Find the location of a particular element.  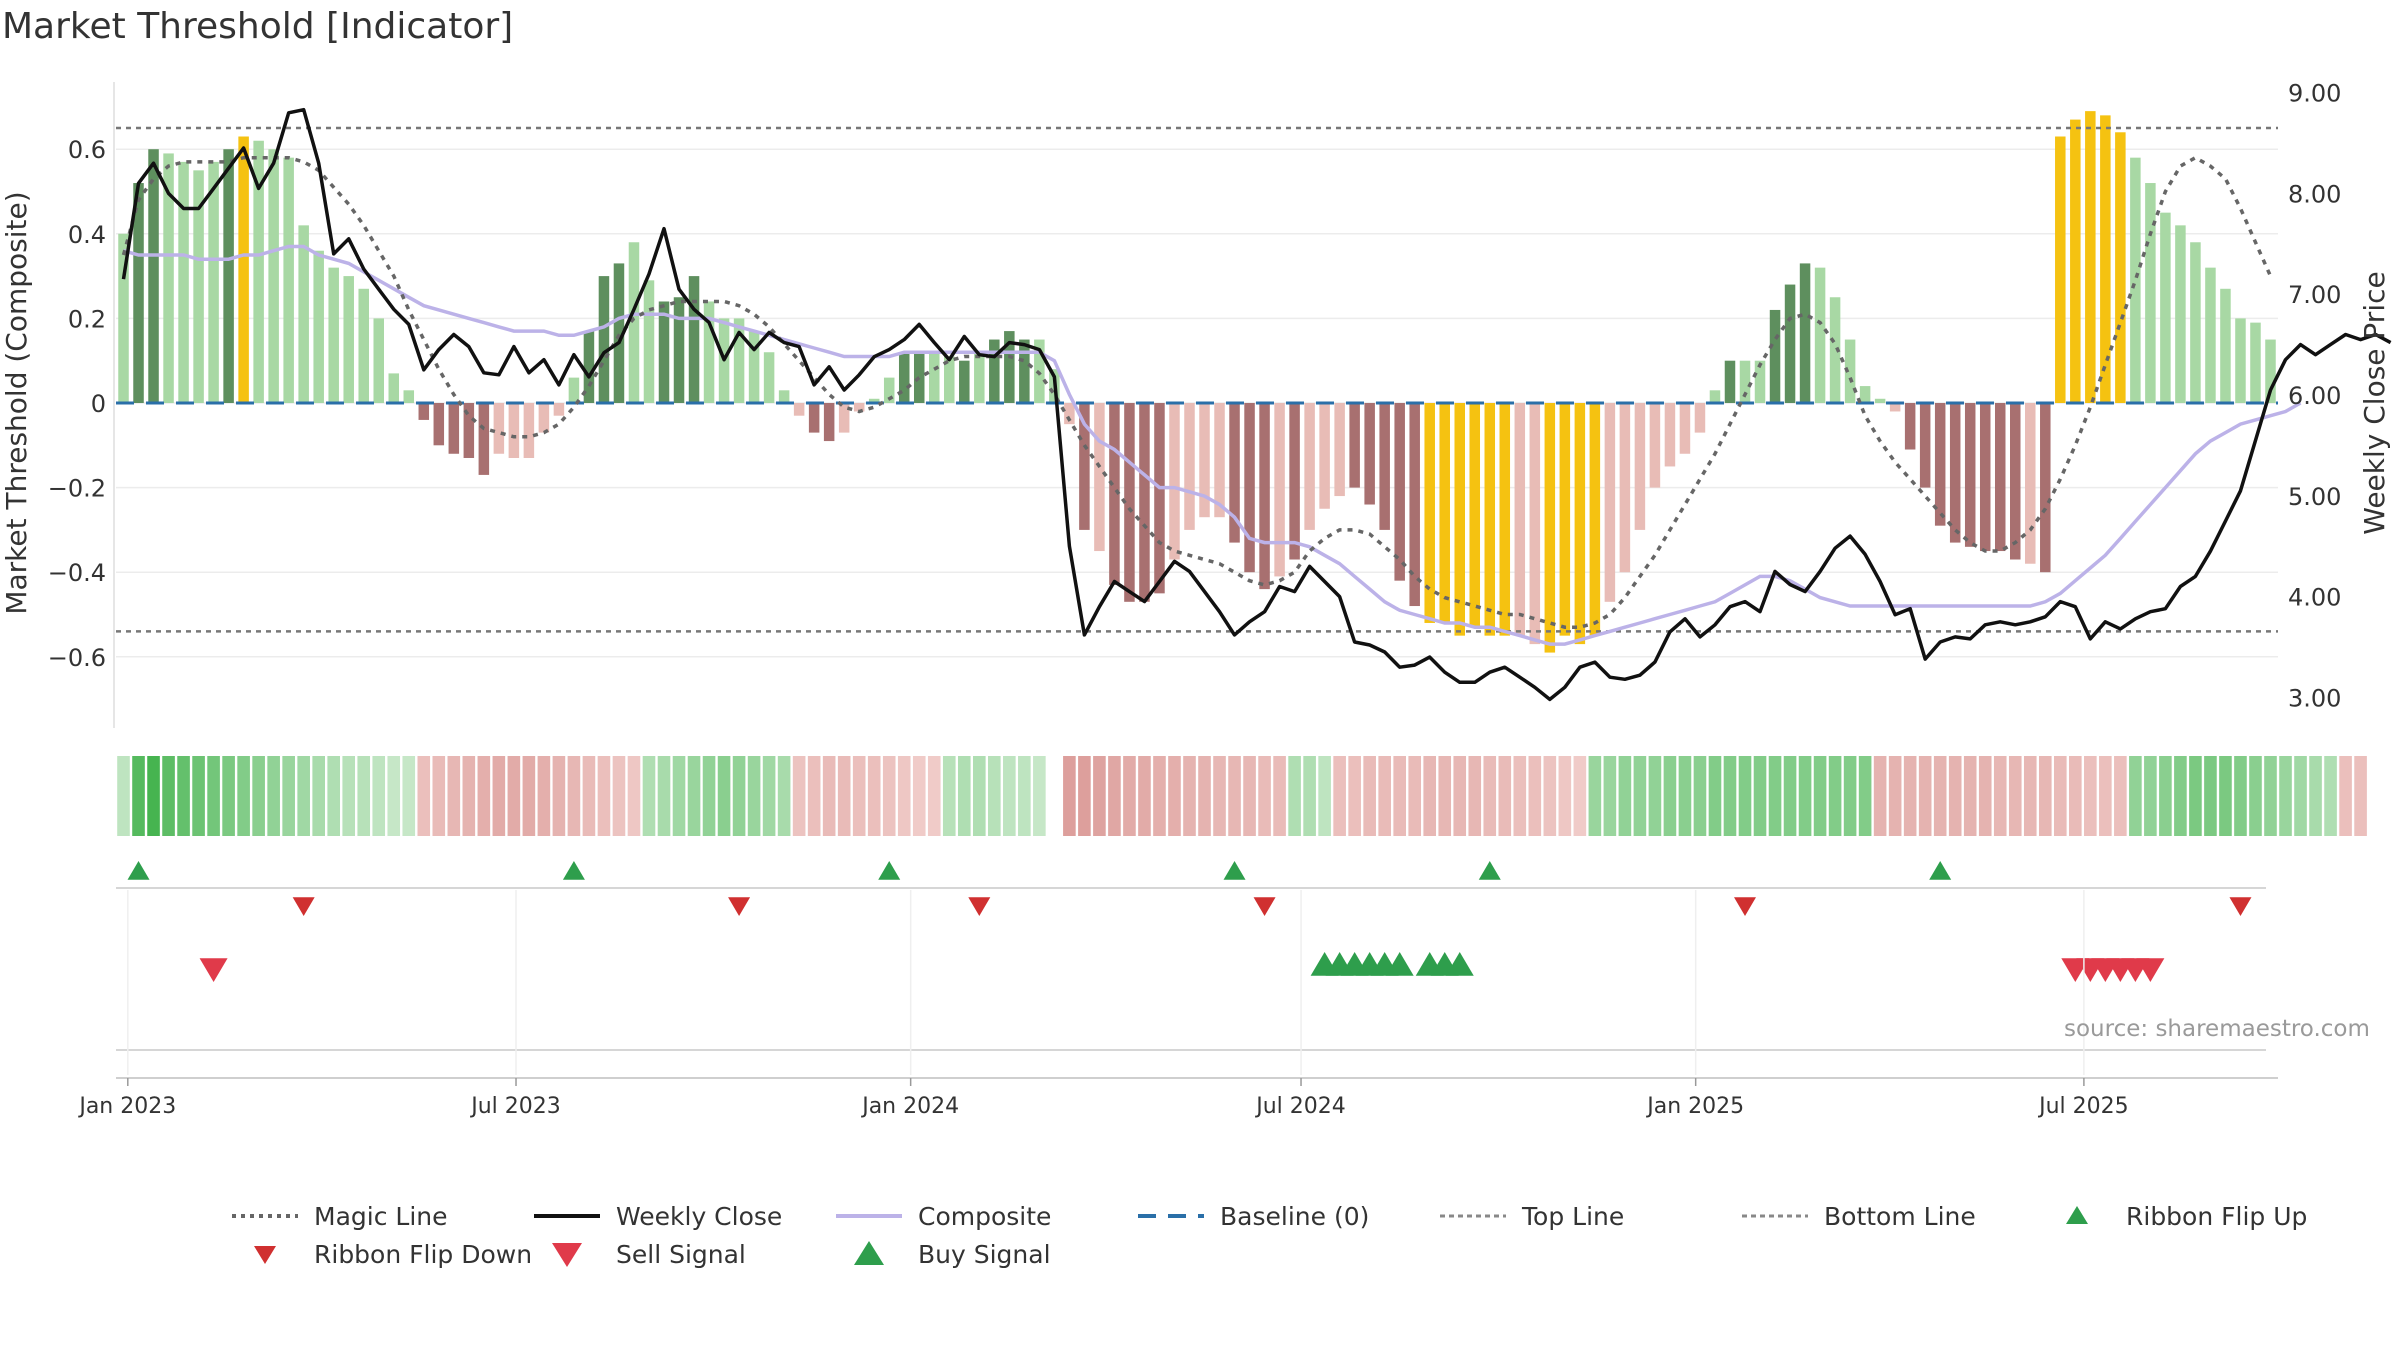

x-tick-label: Jul 2025 is located at coordinates (2083, 1106).